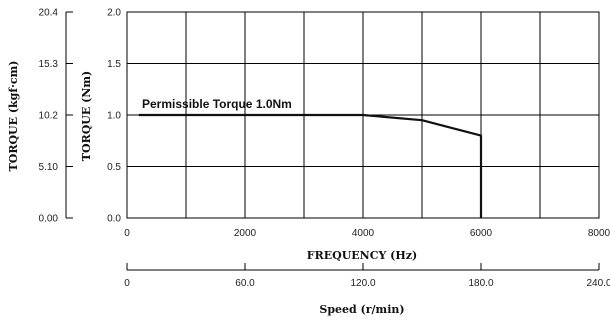  Describe the element at coordinates (127, 233) in the screenshot. I see `x-primary-tick-label: 0` at that location.